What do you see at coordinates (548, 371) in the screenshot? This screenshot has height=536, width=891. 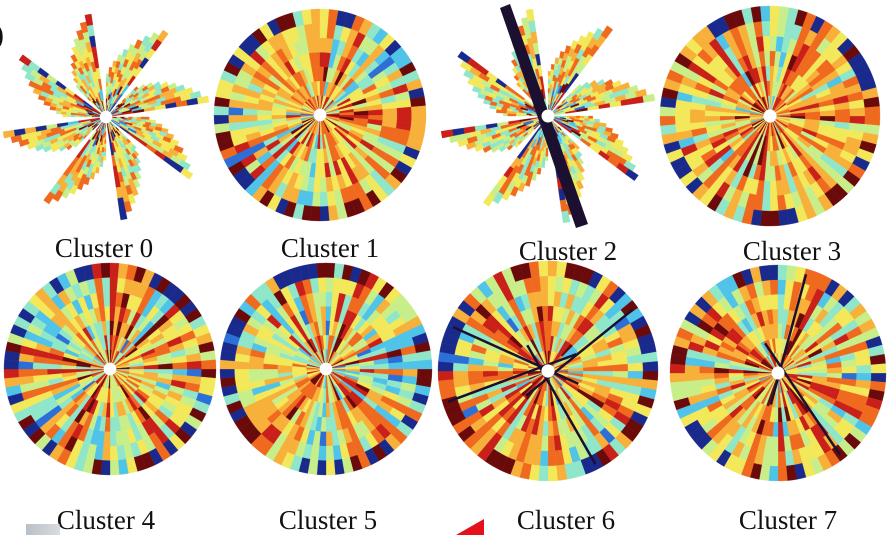 I see `cluster-6-plot` at bounding box center [548, 371].